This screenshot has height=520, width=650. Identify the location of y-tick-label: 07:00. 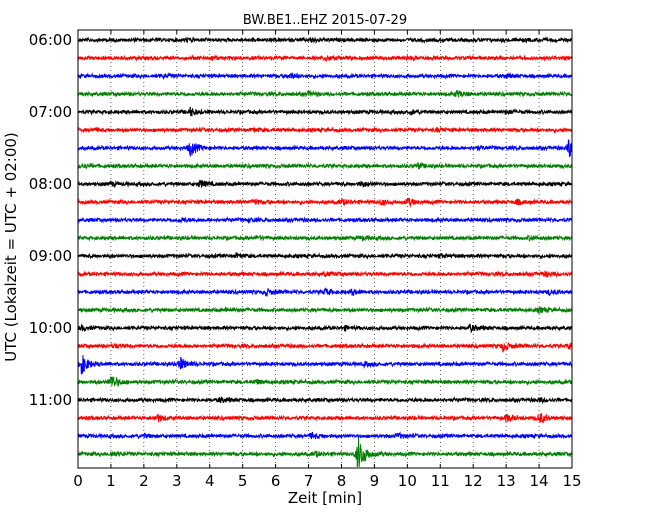
(50, 112).